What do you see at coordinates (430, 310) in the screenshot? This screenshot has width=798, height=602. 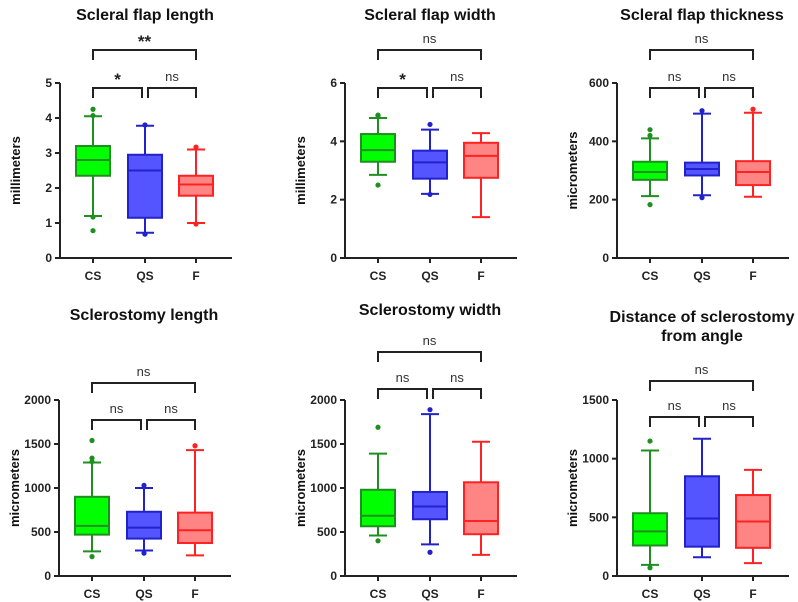 I see `chart-title: Sclerostomy width` at bounding box center [430, 310].